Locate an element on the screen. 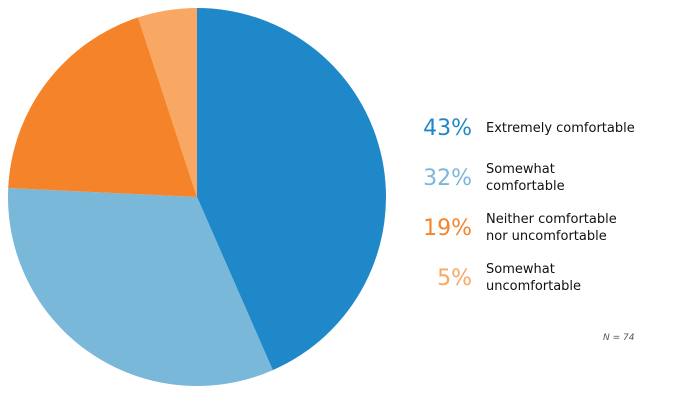 Image resolution: width=675 pixels, height=405 pixels. legend-label: Extremely comfortable is located at coordinates (560, 128).